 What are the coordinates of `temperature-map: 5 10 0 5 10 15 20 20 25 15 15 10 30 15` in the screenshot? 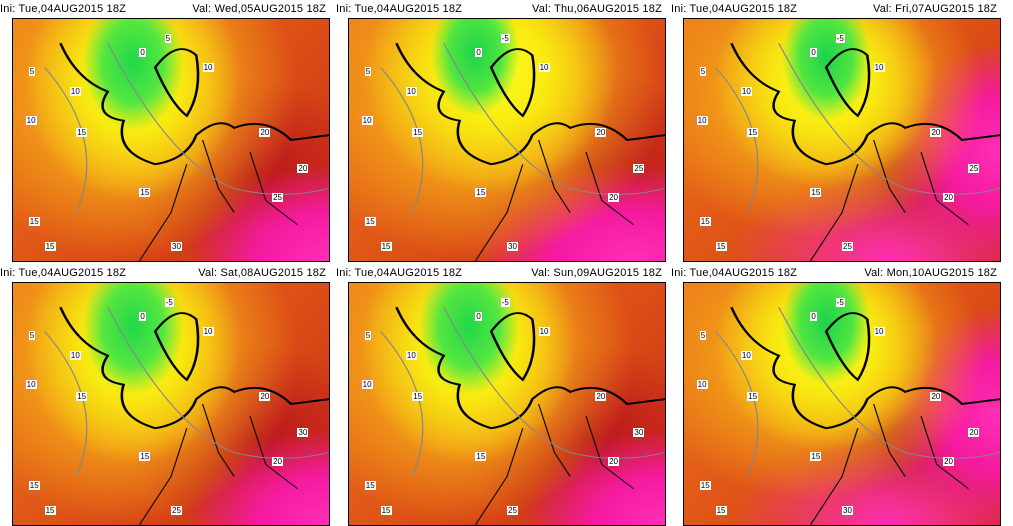 It's located at (171, 140).